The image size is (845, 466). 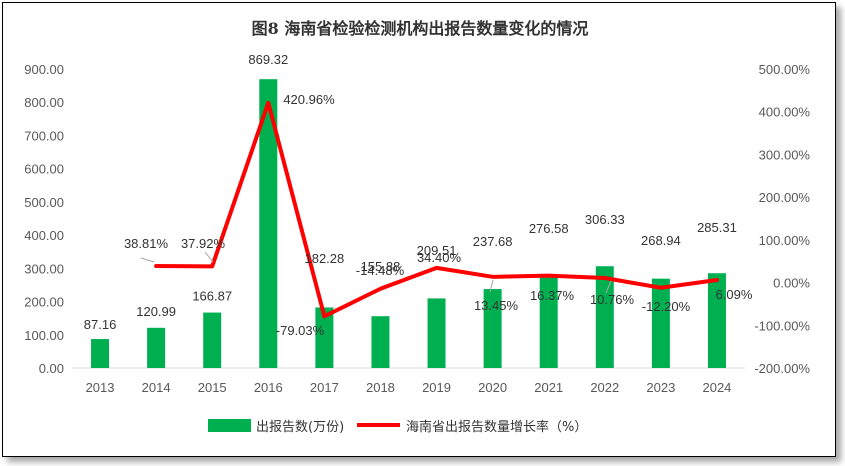 I want to click on bar-data-label: 268.94, so click(x=661, y=240).